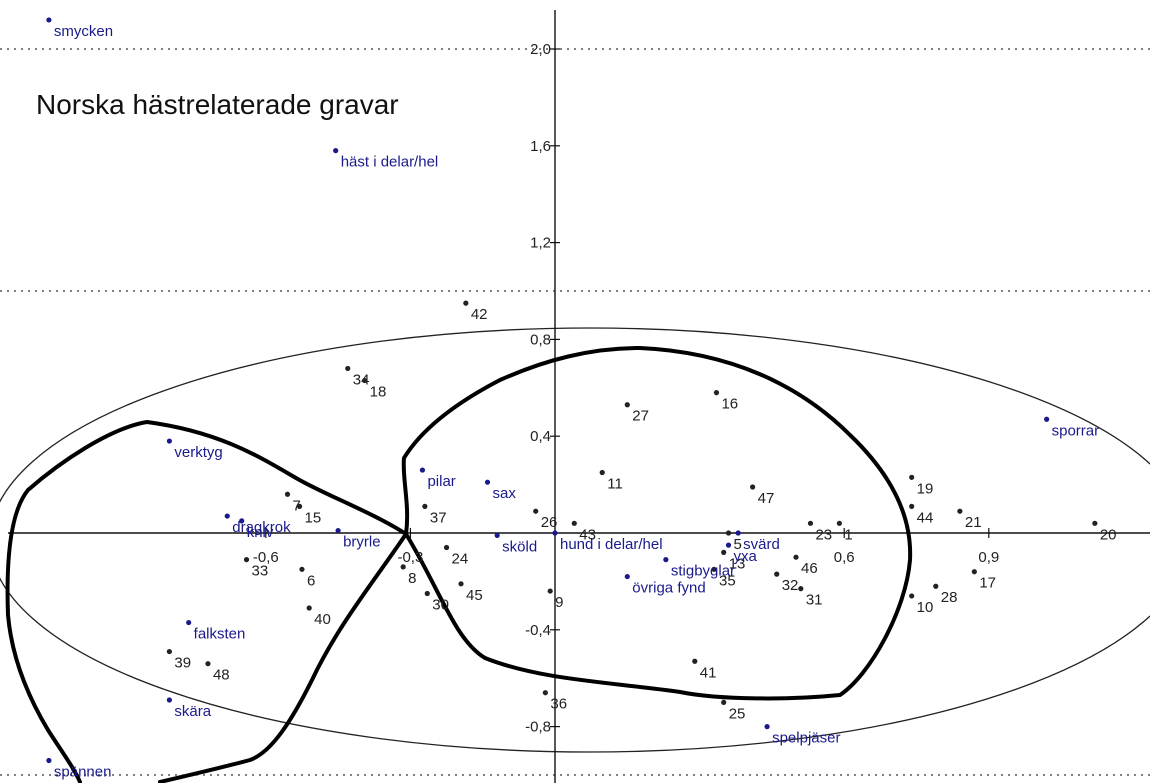  What do you see at coordinates (727, 580) in the screenshot?
I see `grave-label: 35` at bounding box center [727, 580].